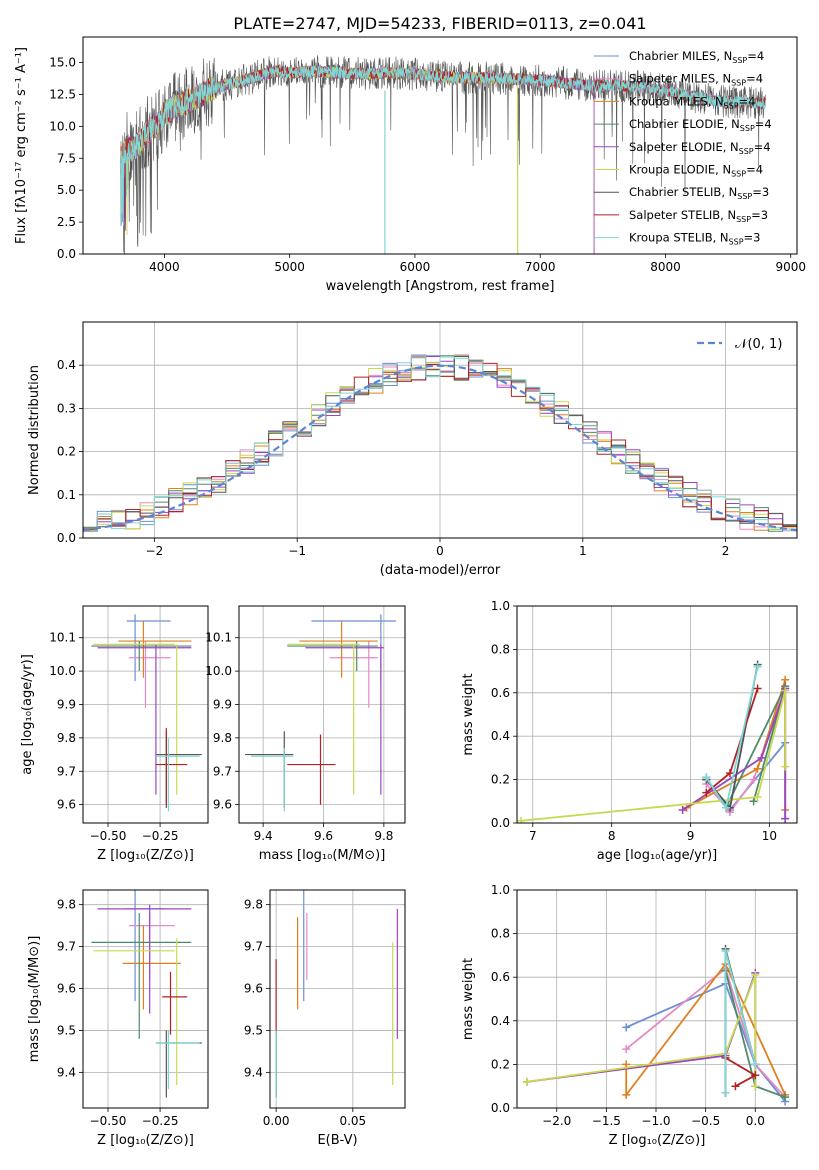  What do you see at coordinates (682, 215) in the screenshot?
I see `legend-model-name: Salpeter STELIB, N` at bounding box center [682, 215].